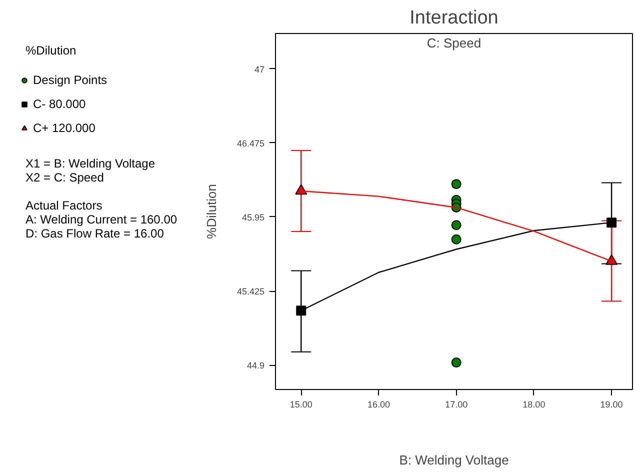 The height and width of the screenshot is (475, 635). What do you see at coordinates (301, 405) in the screenshot?
I see `x-tick-label: 15.00` at bounding box center [301, 405].